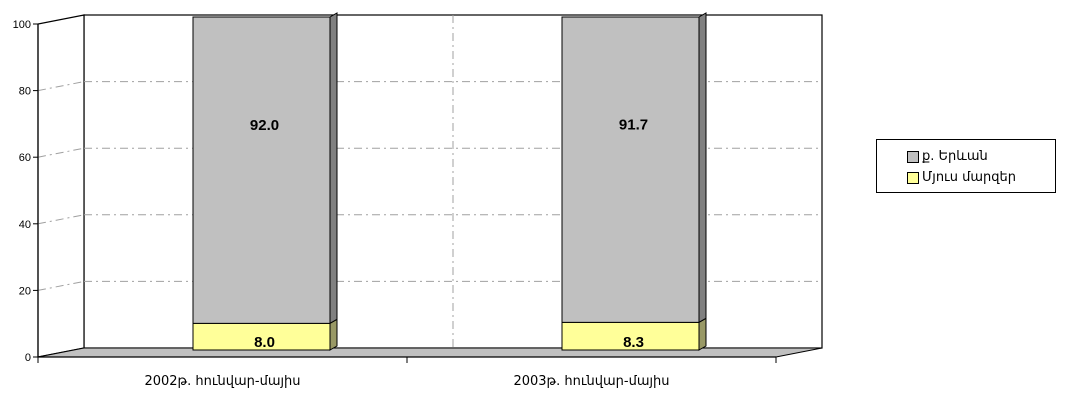 Image resolution: width=1087 pixels, height=394 pixels. Describe the element at coordinates (25, 225) in the screenshot. I see `y-tick-label: 40` at that location.